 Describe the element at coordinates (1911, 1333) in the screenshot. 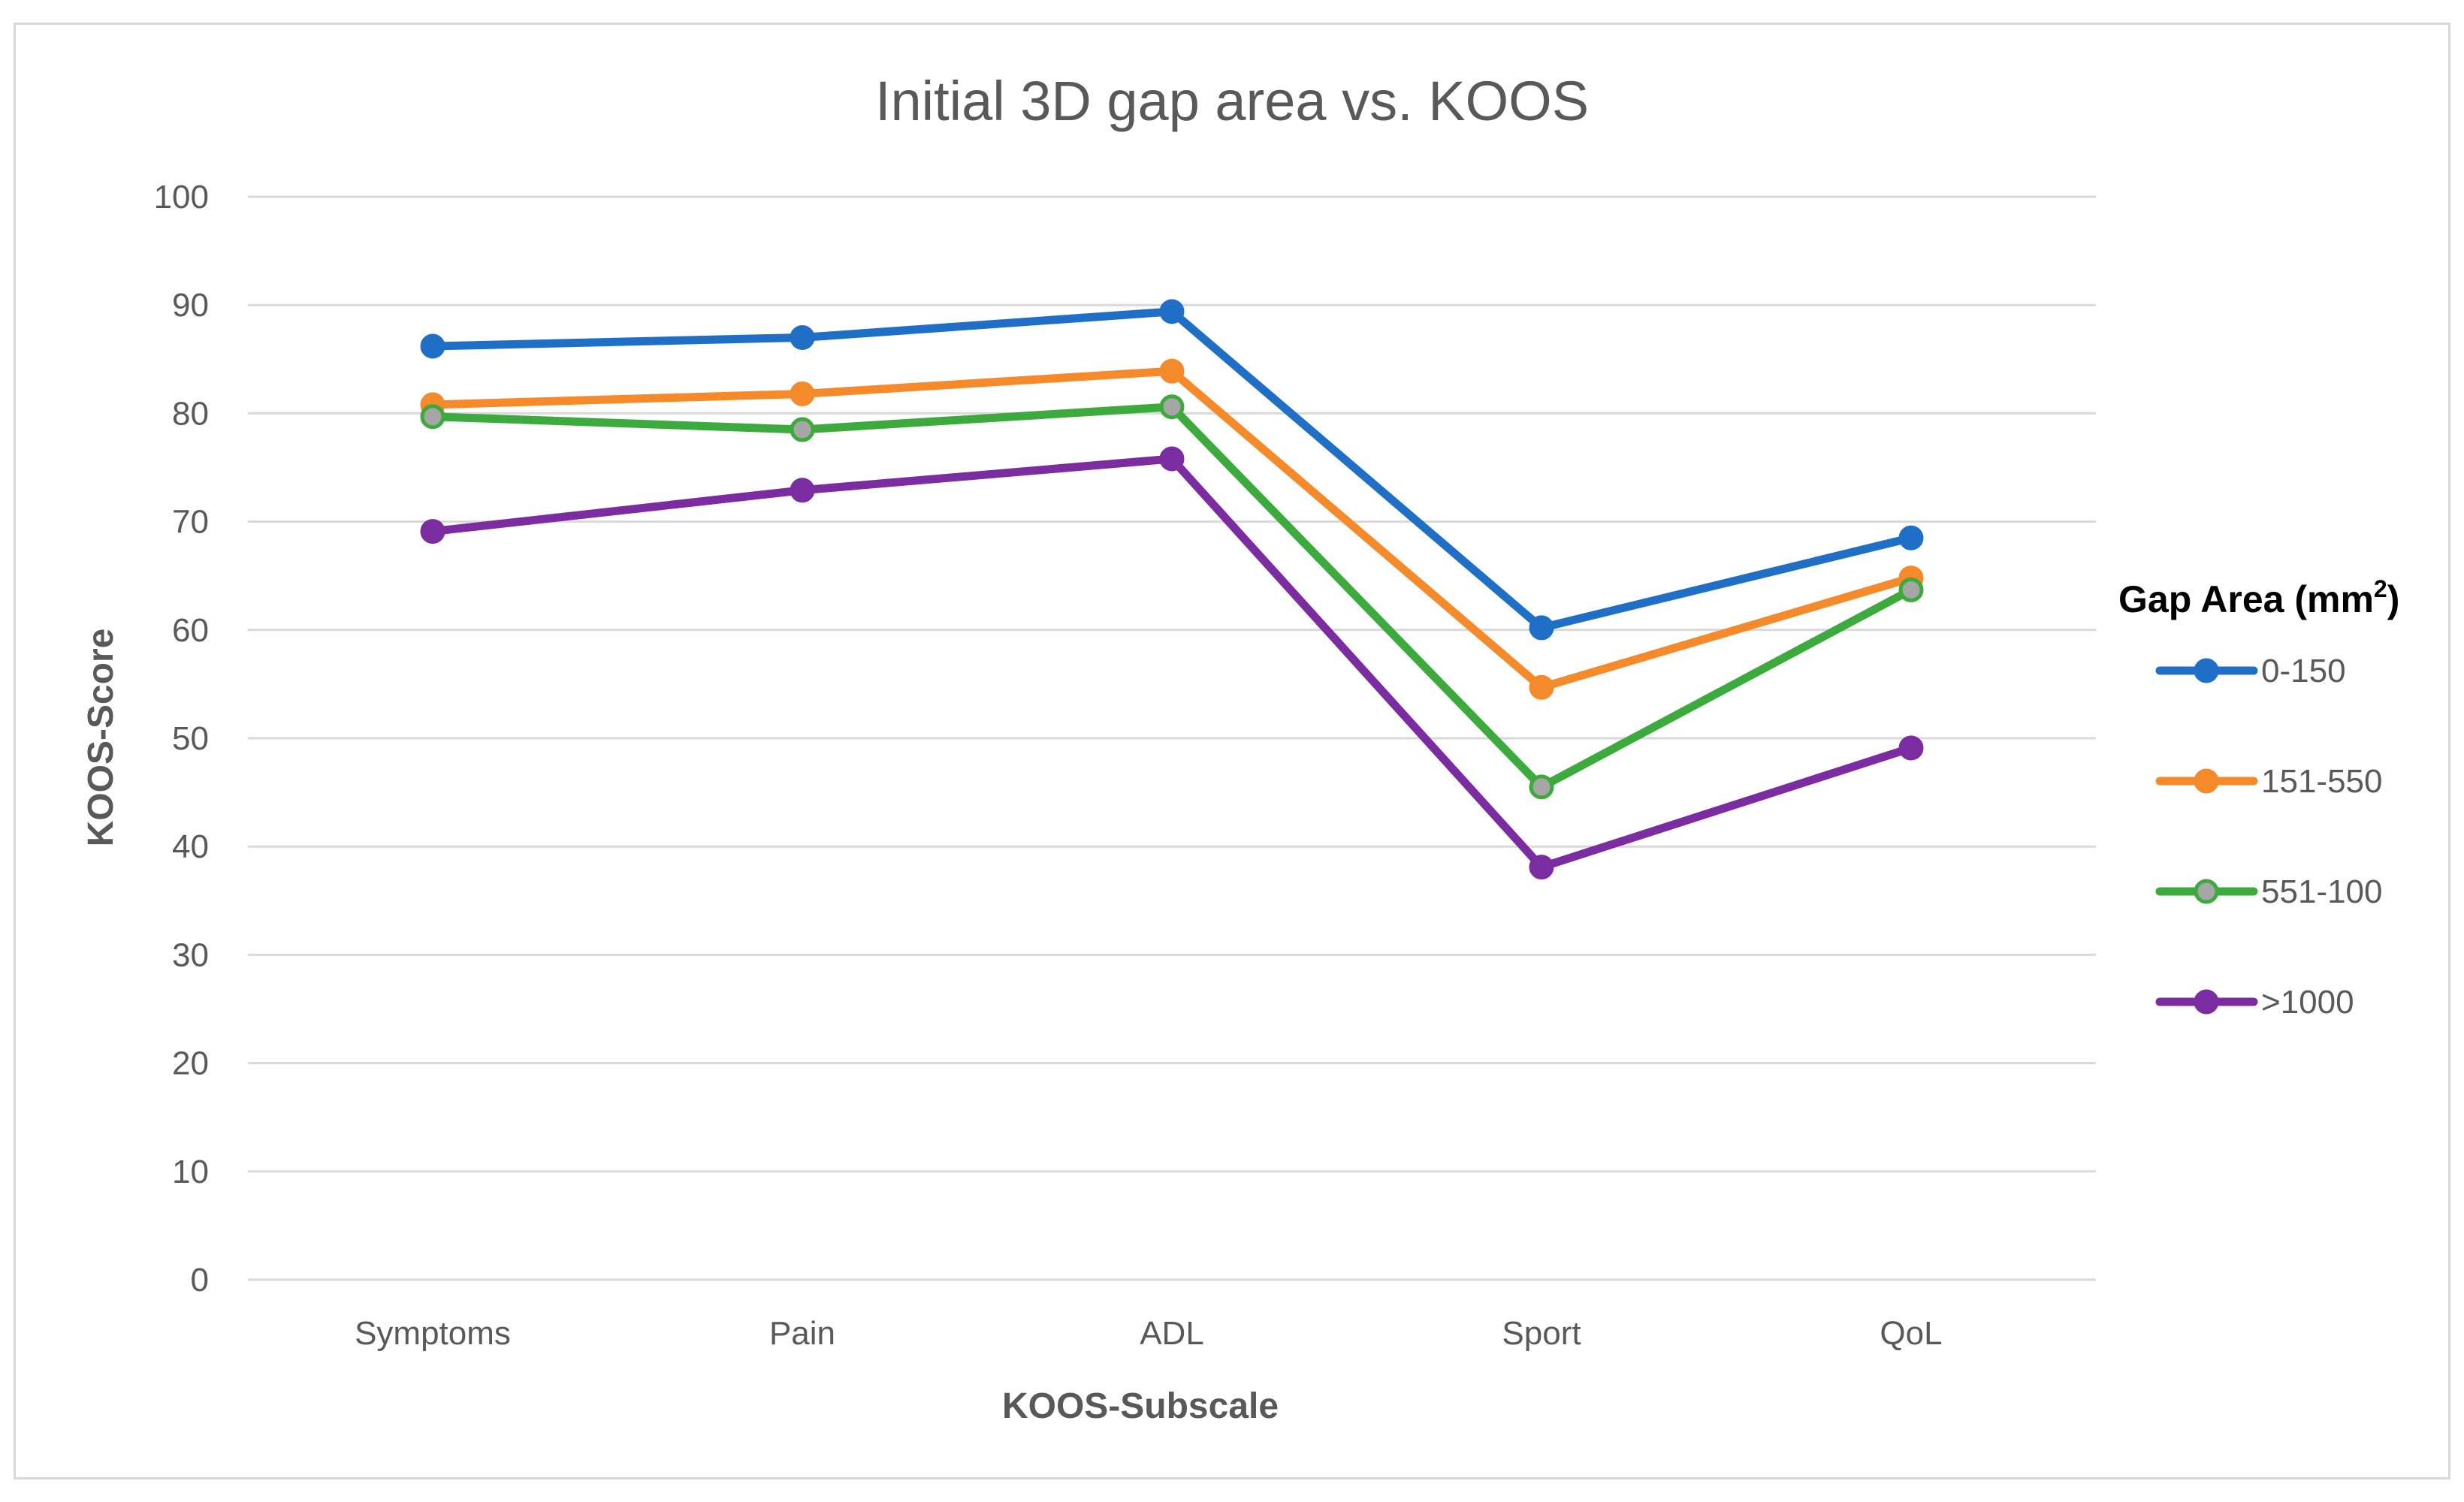

I see `x-tick-label: QoL` at that location.